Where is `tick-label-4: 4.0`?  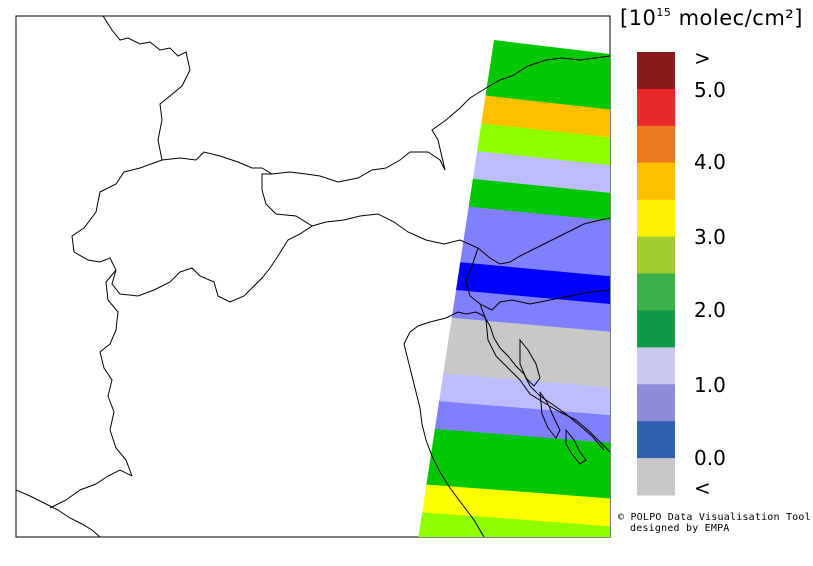 tick-label-4: 4.0 is located at coordinates (710, 162).